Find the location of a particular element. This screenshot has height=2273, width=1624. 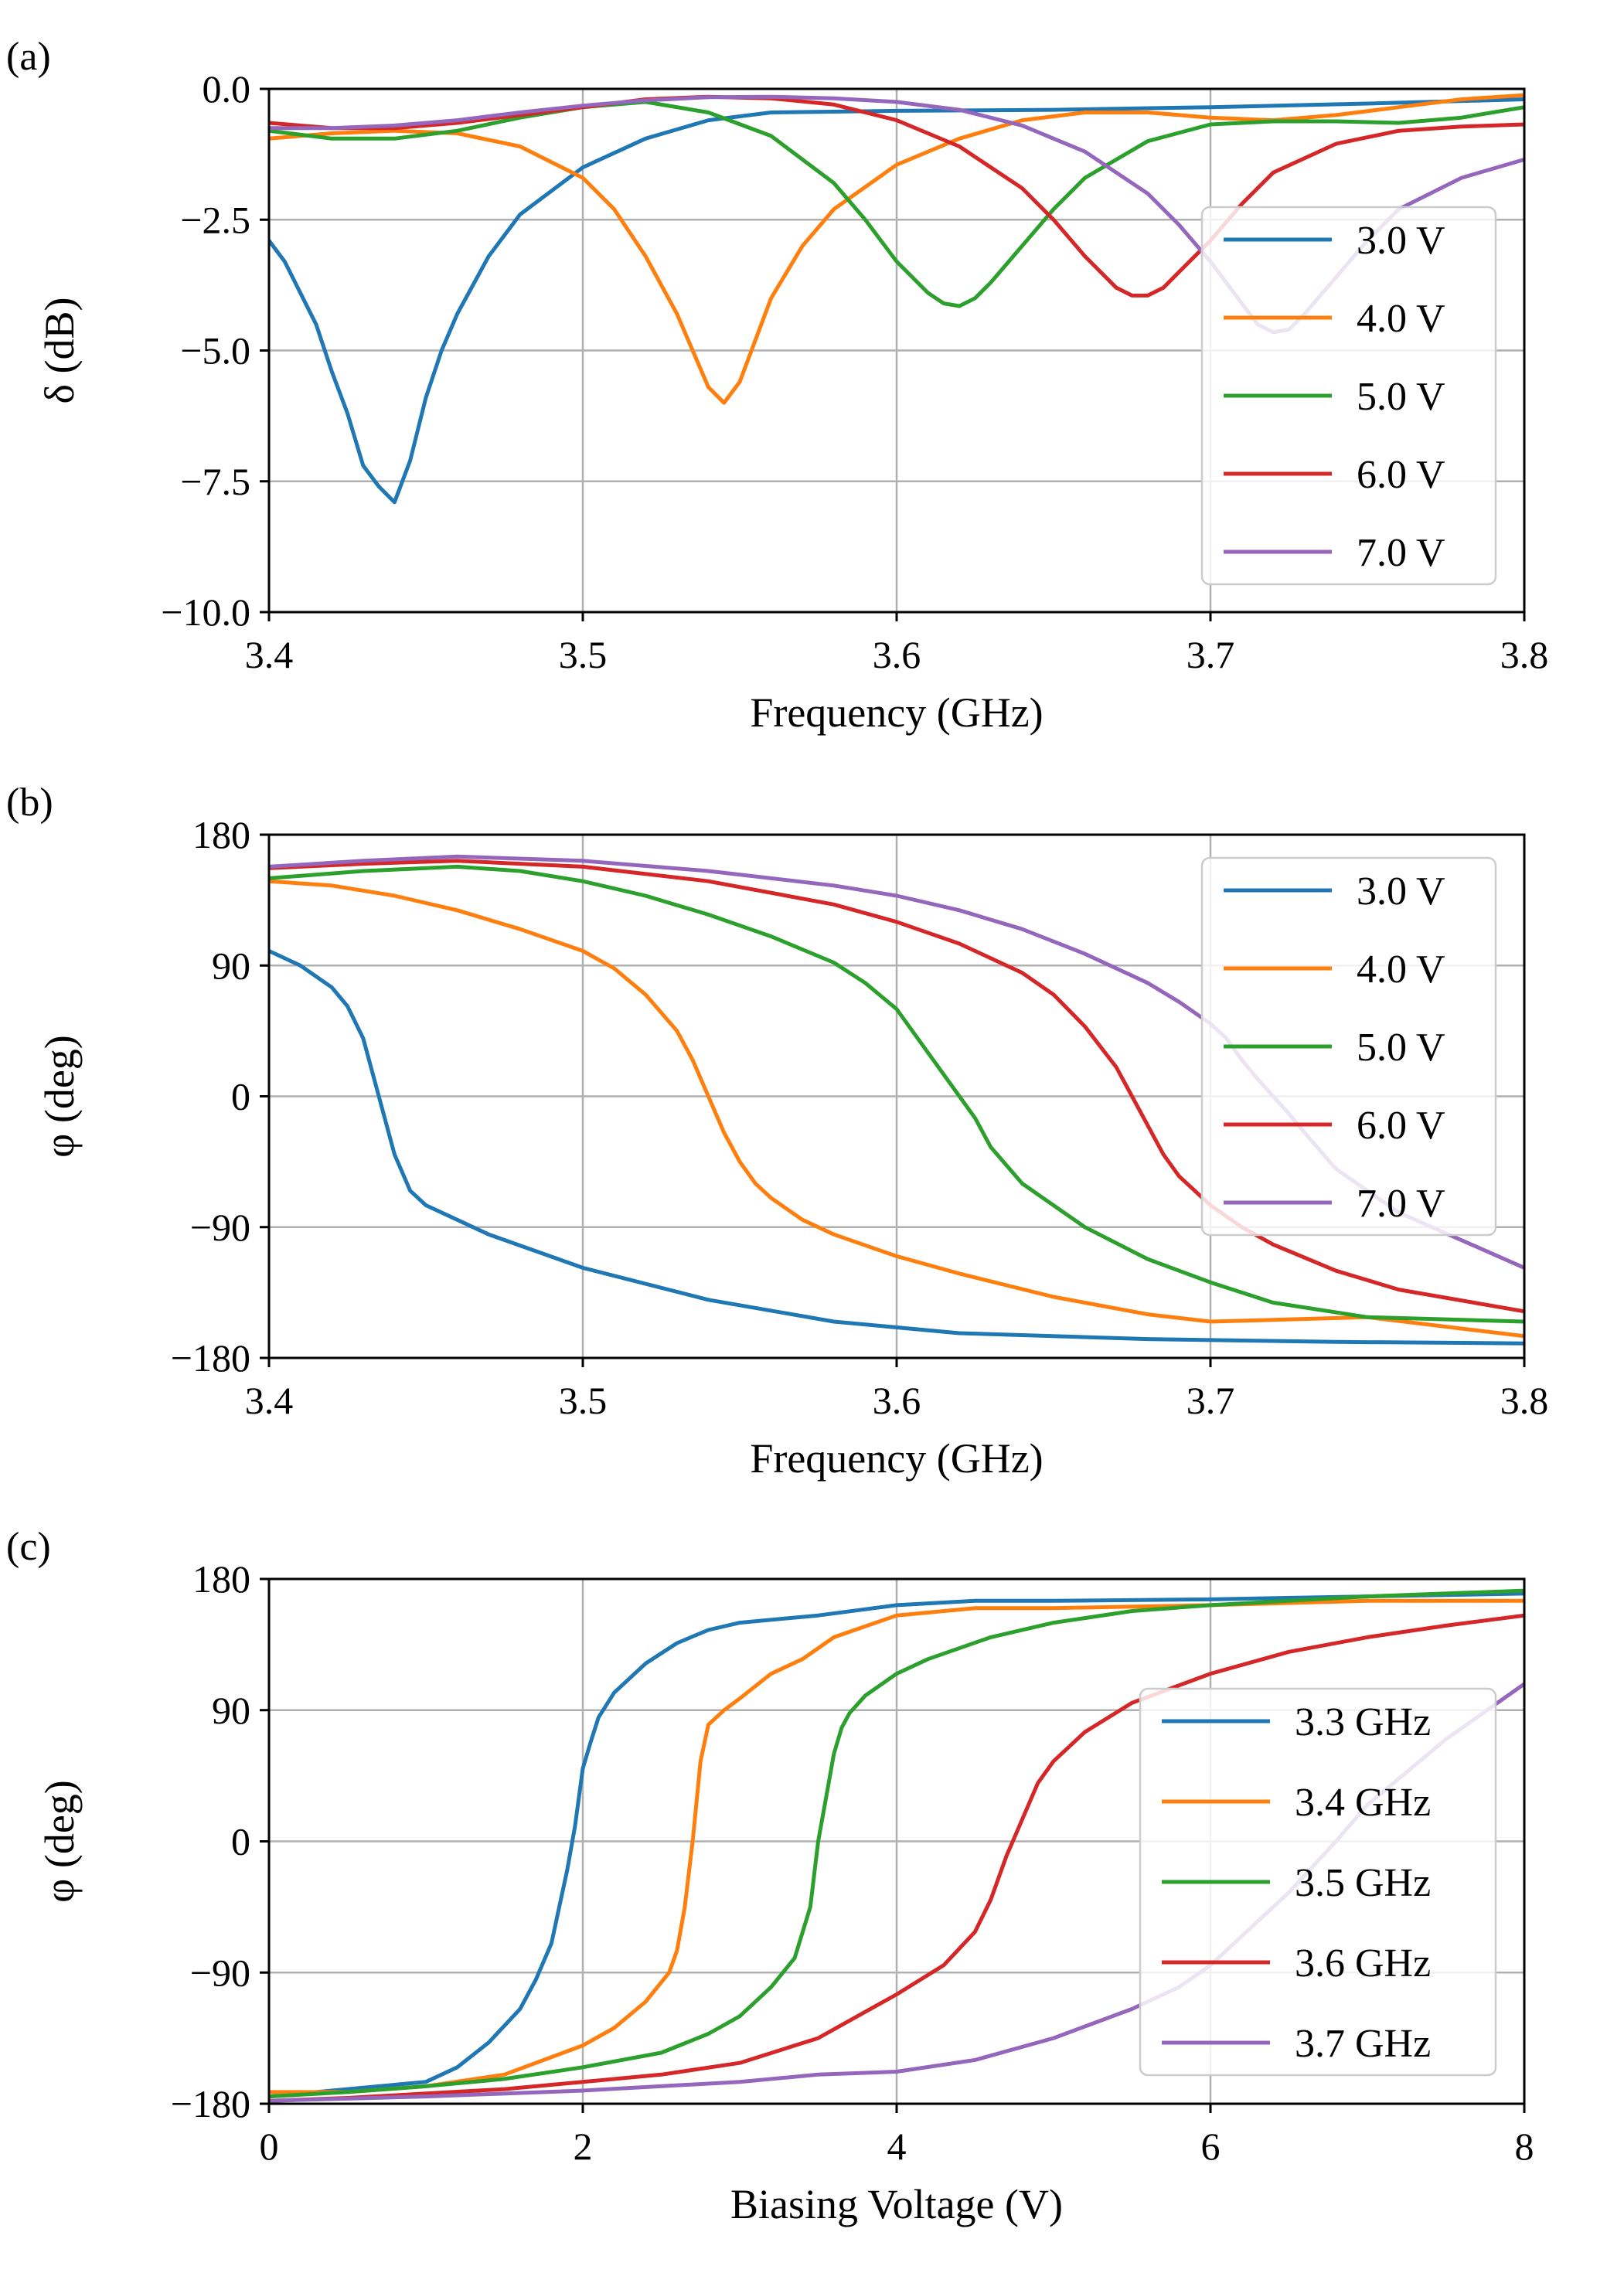

legend-label: 3.3 GHz is located at coordinates (1363, 1722).